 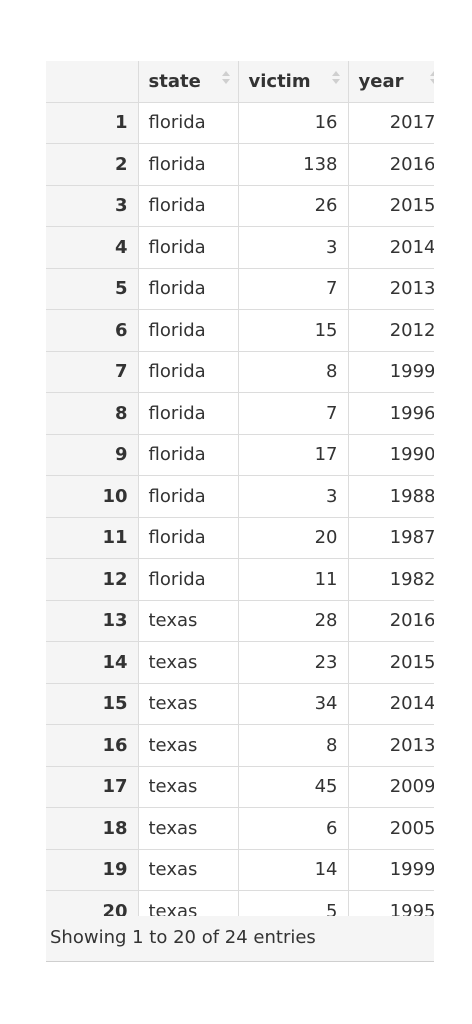 I want to click on victim-cell: 26, so click(x=293, y=206).